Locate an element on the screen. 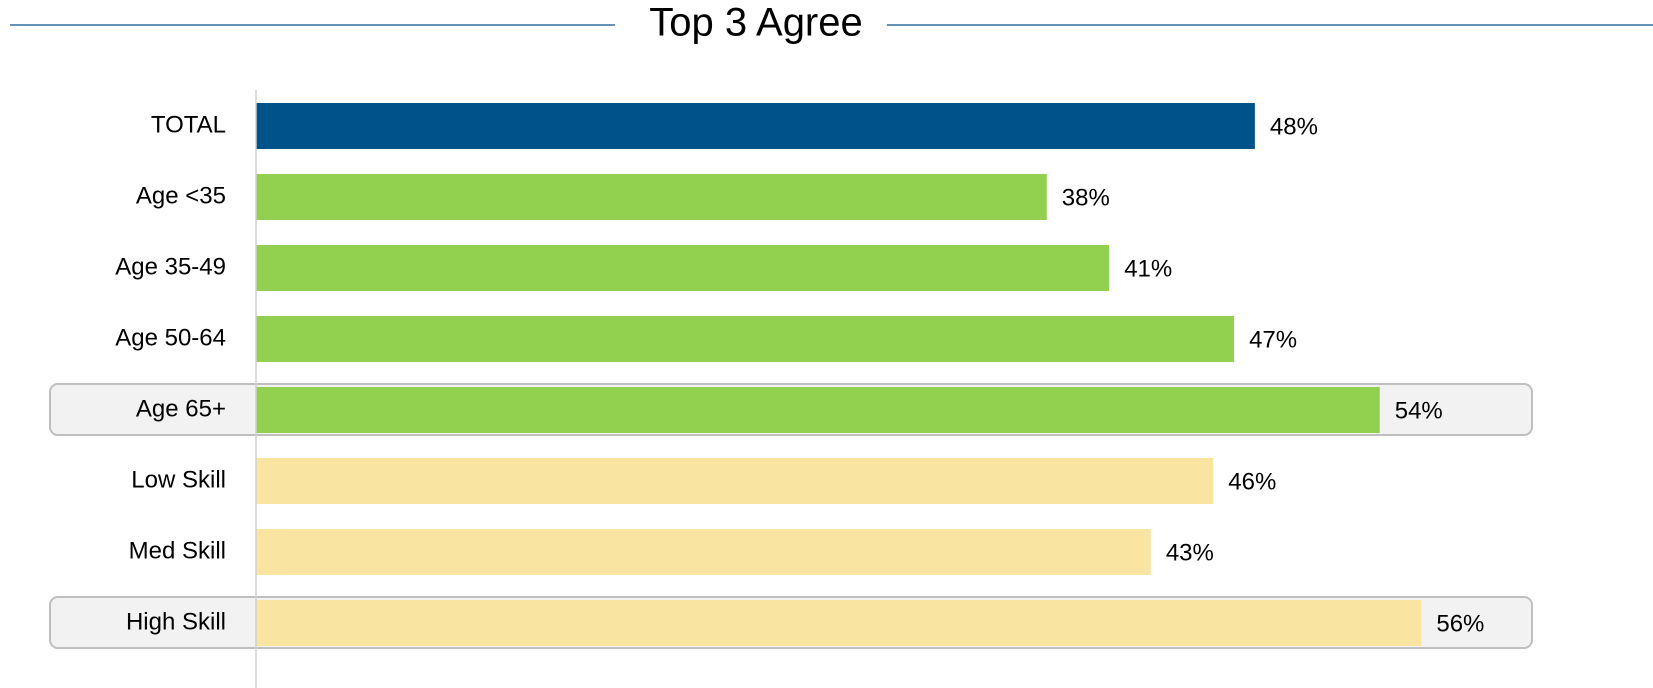  category-label: Low Skill is located at coordinates (178, 479).